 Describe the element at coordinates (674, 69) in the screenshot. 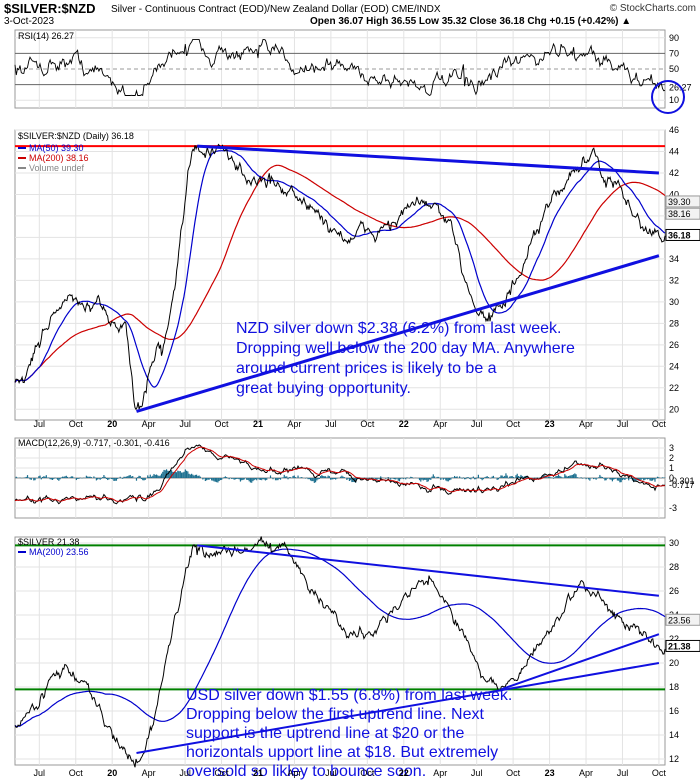

I see `y-tick-label: 50` at that location.